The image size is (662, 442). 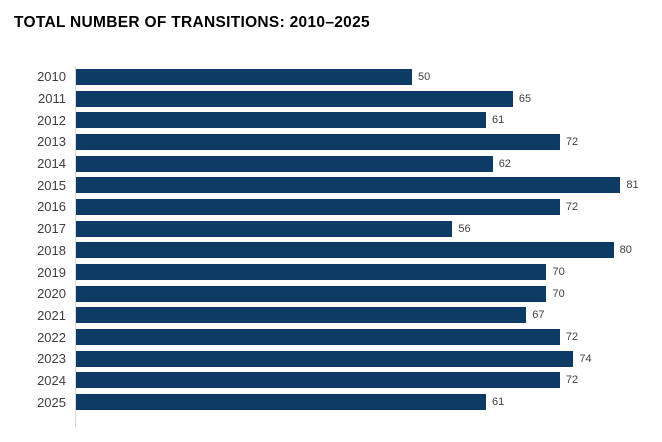 I want to click on chart-row: 2015 81, so click(x=334, y=185).